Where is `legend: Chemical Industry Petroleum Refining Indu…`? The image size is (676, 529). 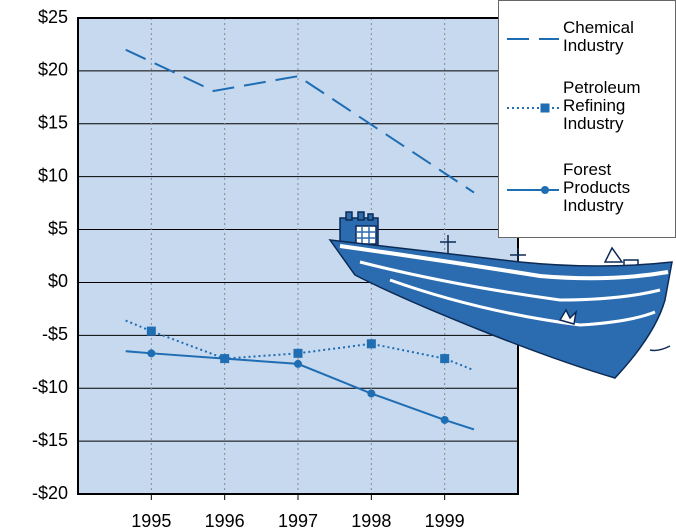
legend: Chemical Industry Petroleum Refining Indu… is located at coordinates (587, 119).